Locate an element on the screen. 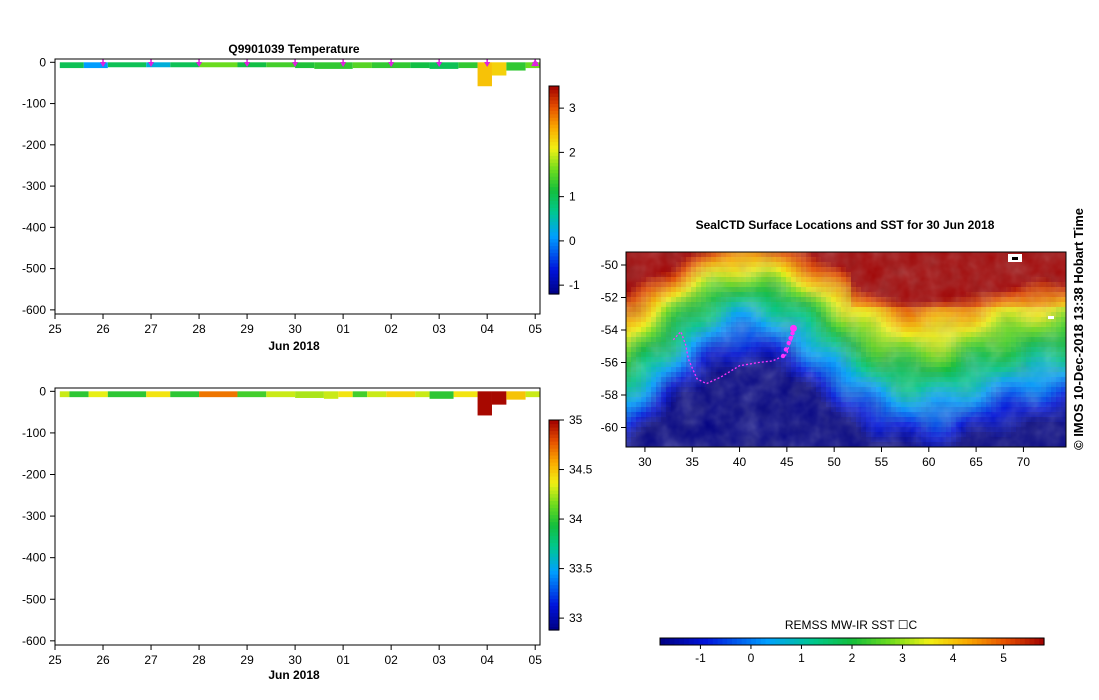 This screenshot has width=1099, height=700. lat-tick-label: -60 is located at coordinates (610, 428).